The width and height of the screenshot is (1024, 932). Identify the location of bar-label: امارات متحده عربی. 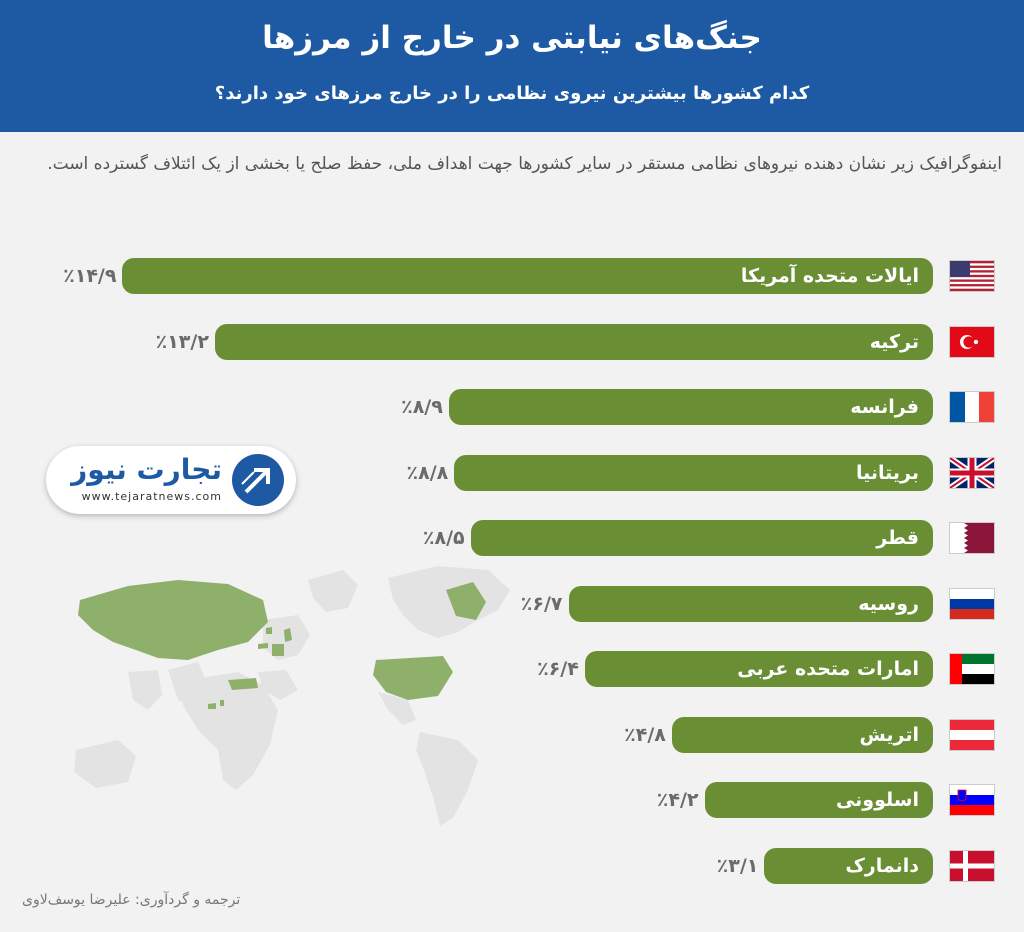
(828, 669).